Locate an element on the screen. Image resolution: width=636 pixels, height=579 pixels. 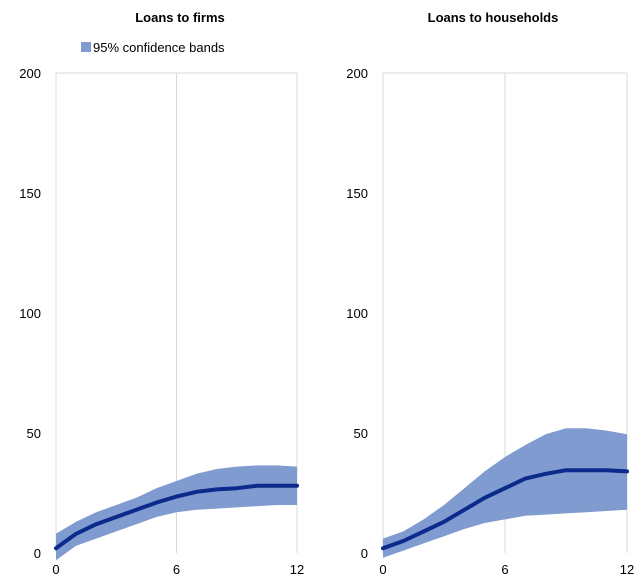
legend: 95% confidence bands is located at coordinates (153, 47).